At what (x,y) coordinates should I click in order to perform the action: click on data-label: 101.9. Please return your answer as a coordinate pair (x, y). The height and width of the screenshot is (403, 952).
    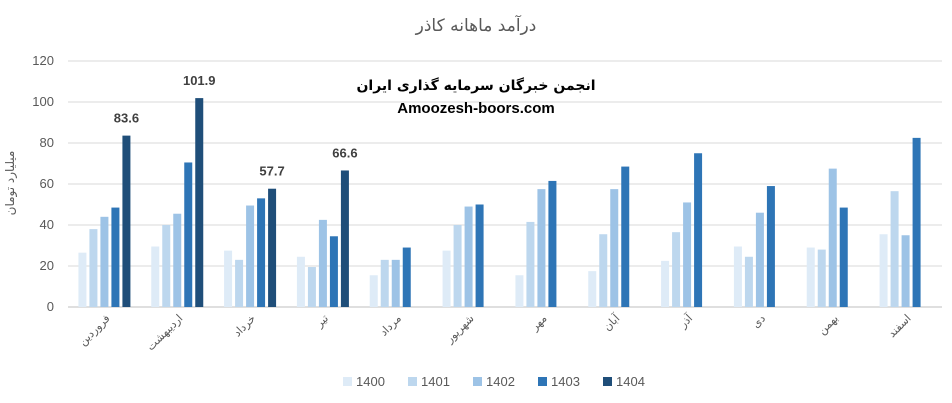
    Looking at the image, I should click on (199, 80).